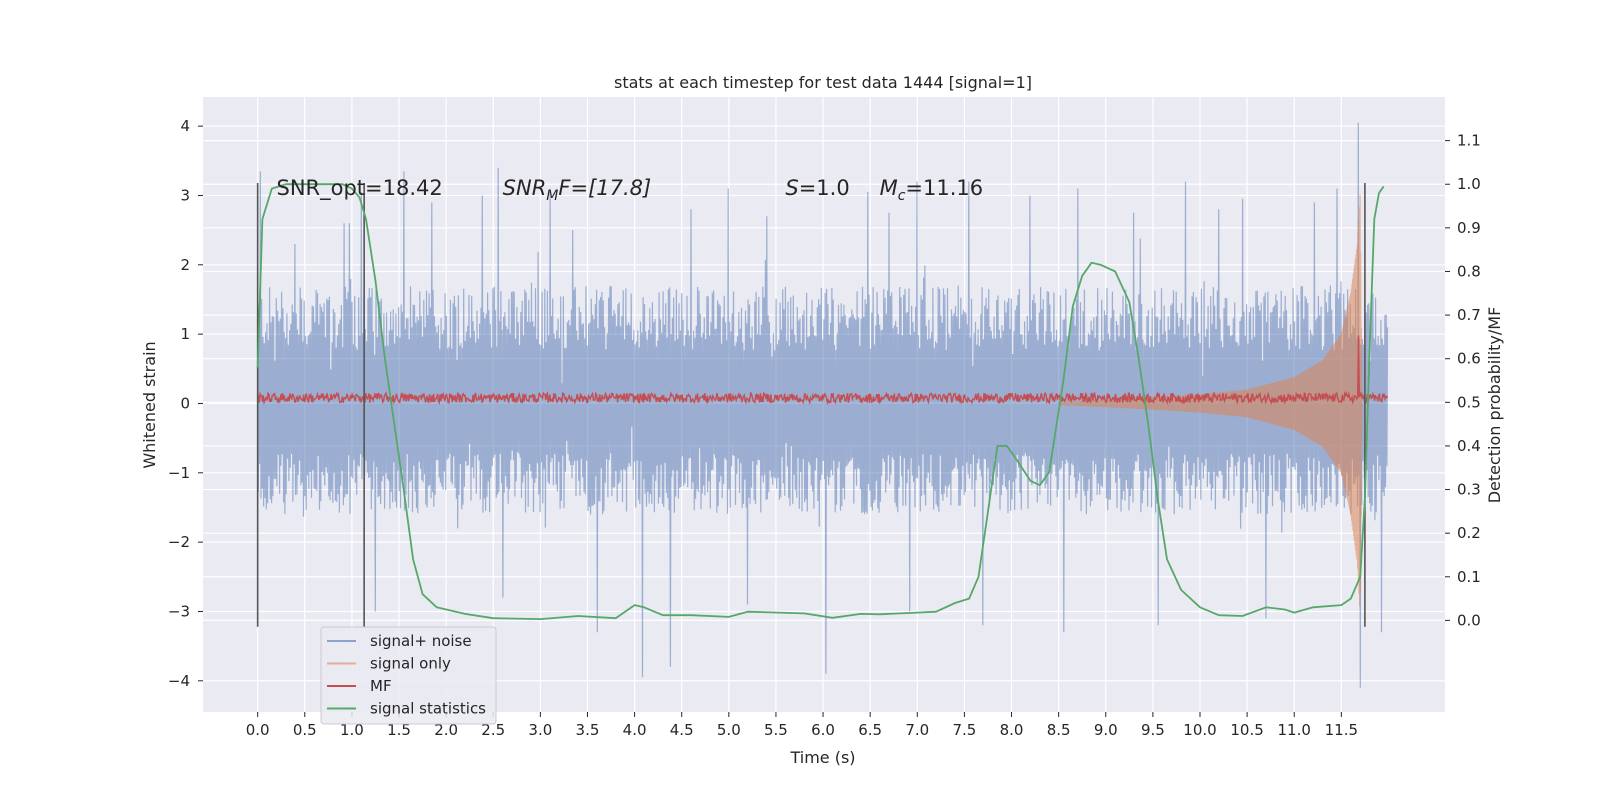 The width and height of the screenshot is (1600, 804). What do you see at coordinates (889, 188) in the screenshot?
I see `annotation-italic: M` at bounding box center [889, 188].